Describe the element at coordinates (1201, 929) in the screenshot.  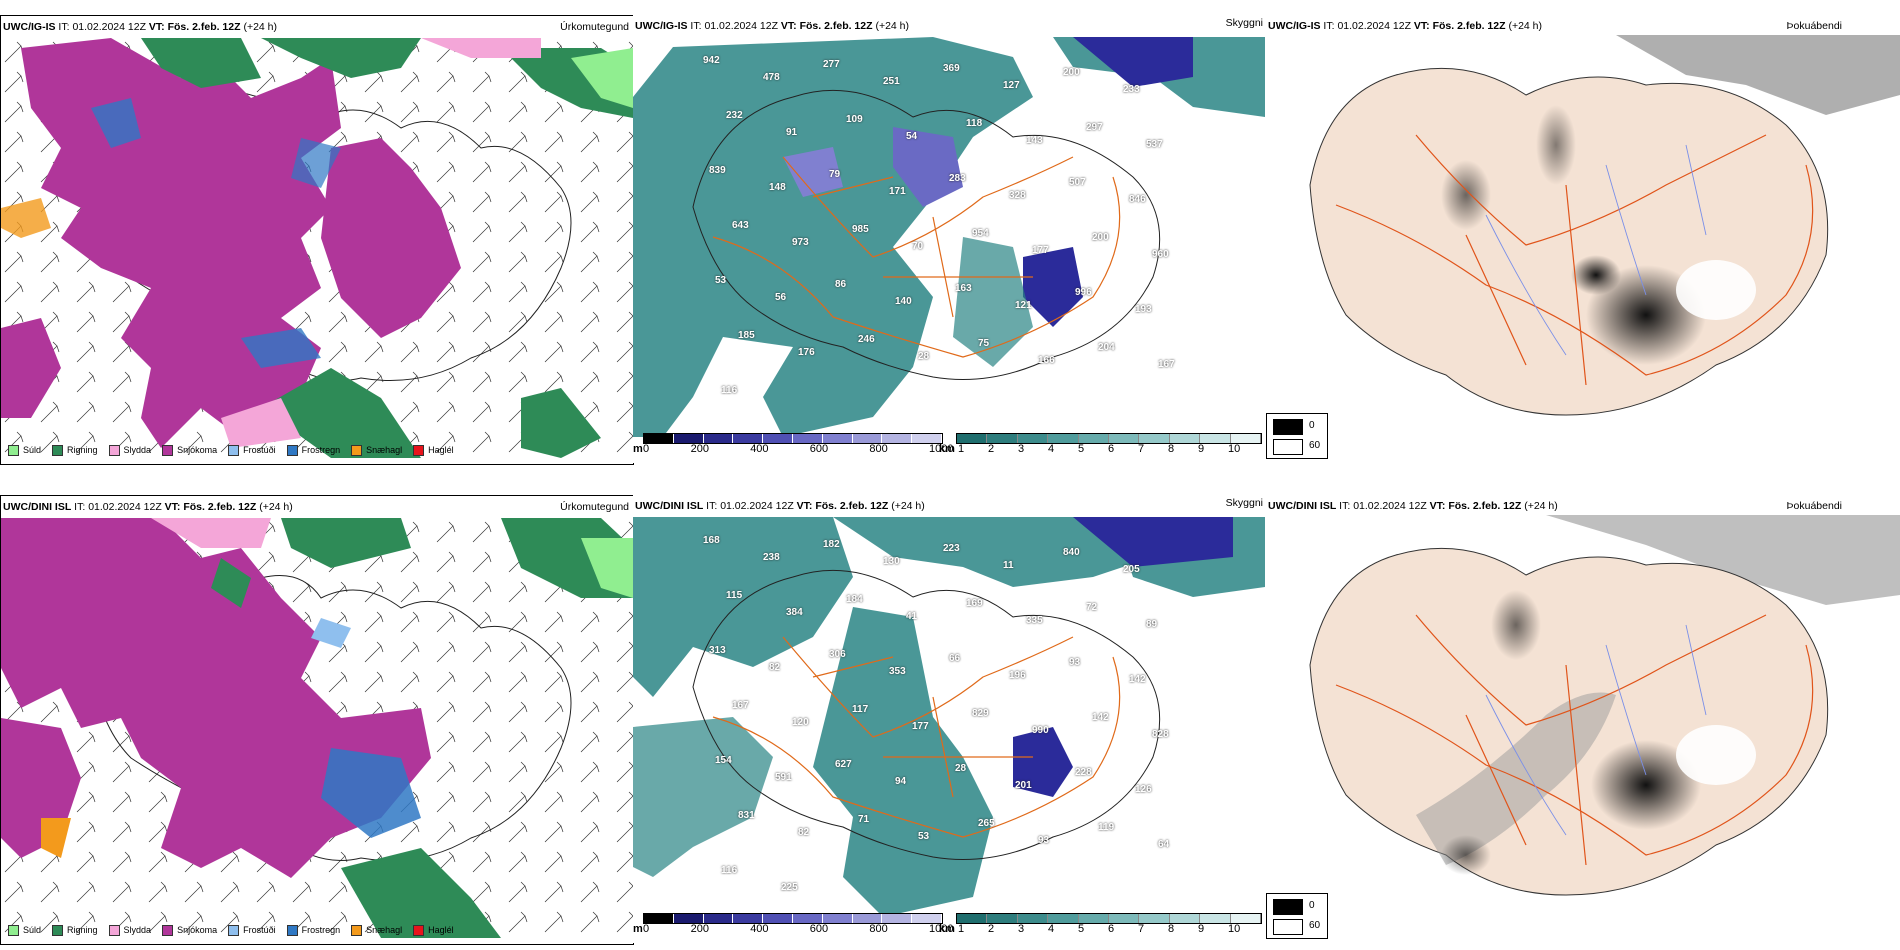
I see `colorbar-tick-label: 9` at that location.